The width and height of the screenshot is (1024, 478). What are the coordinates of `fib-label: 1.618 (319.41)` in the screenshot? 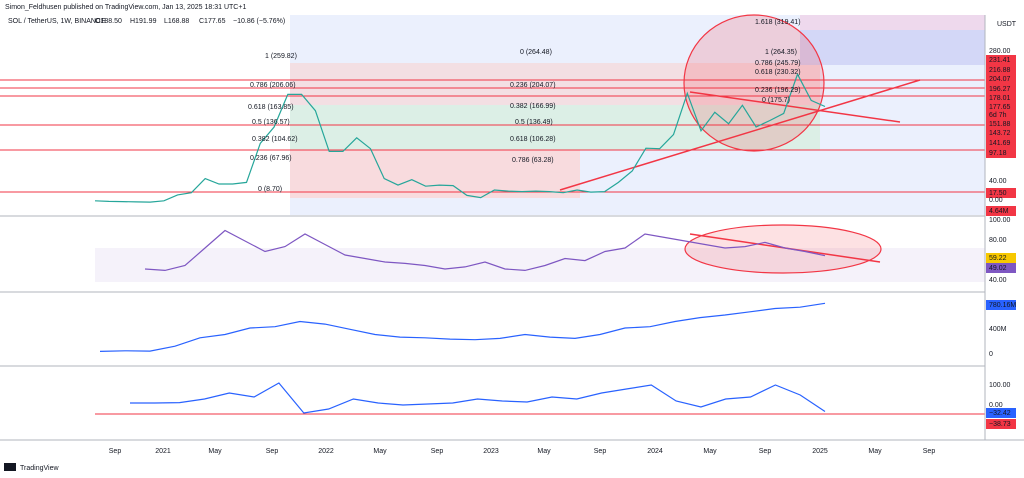 It's located at (778, 22).